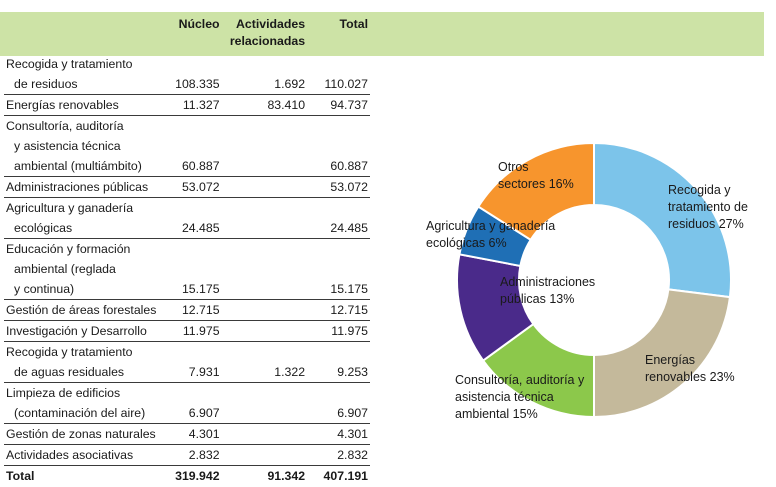  I want to click on row-label-line: Administraciones públicas, so click(77, 187).